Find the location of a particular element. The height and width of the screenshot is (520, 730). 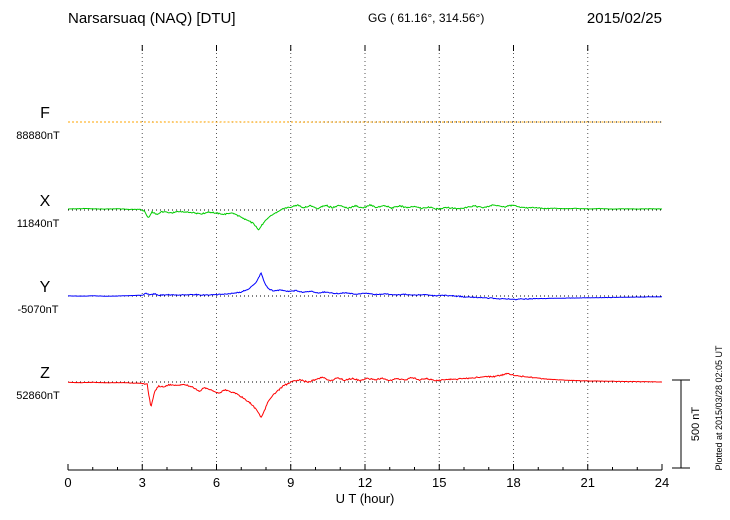

component-value-Y: -5070nT is located at coordinates (38, 310).